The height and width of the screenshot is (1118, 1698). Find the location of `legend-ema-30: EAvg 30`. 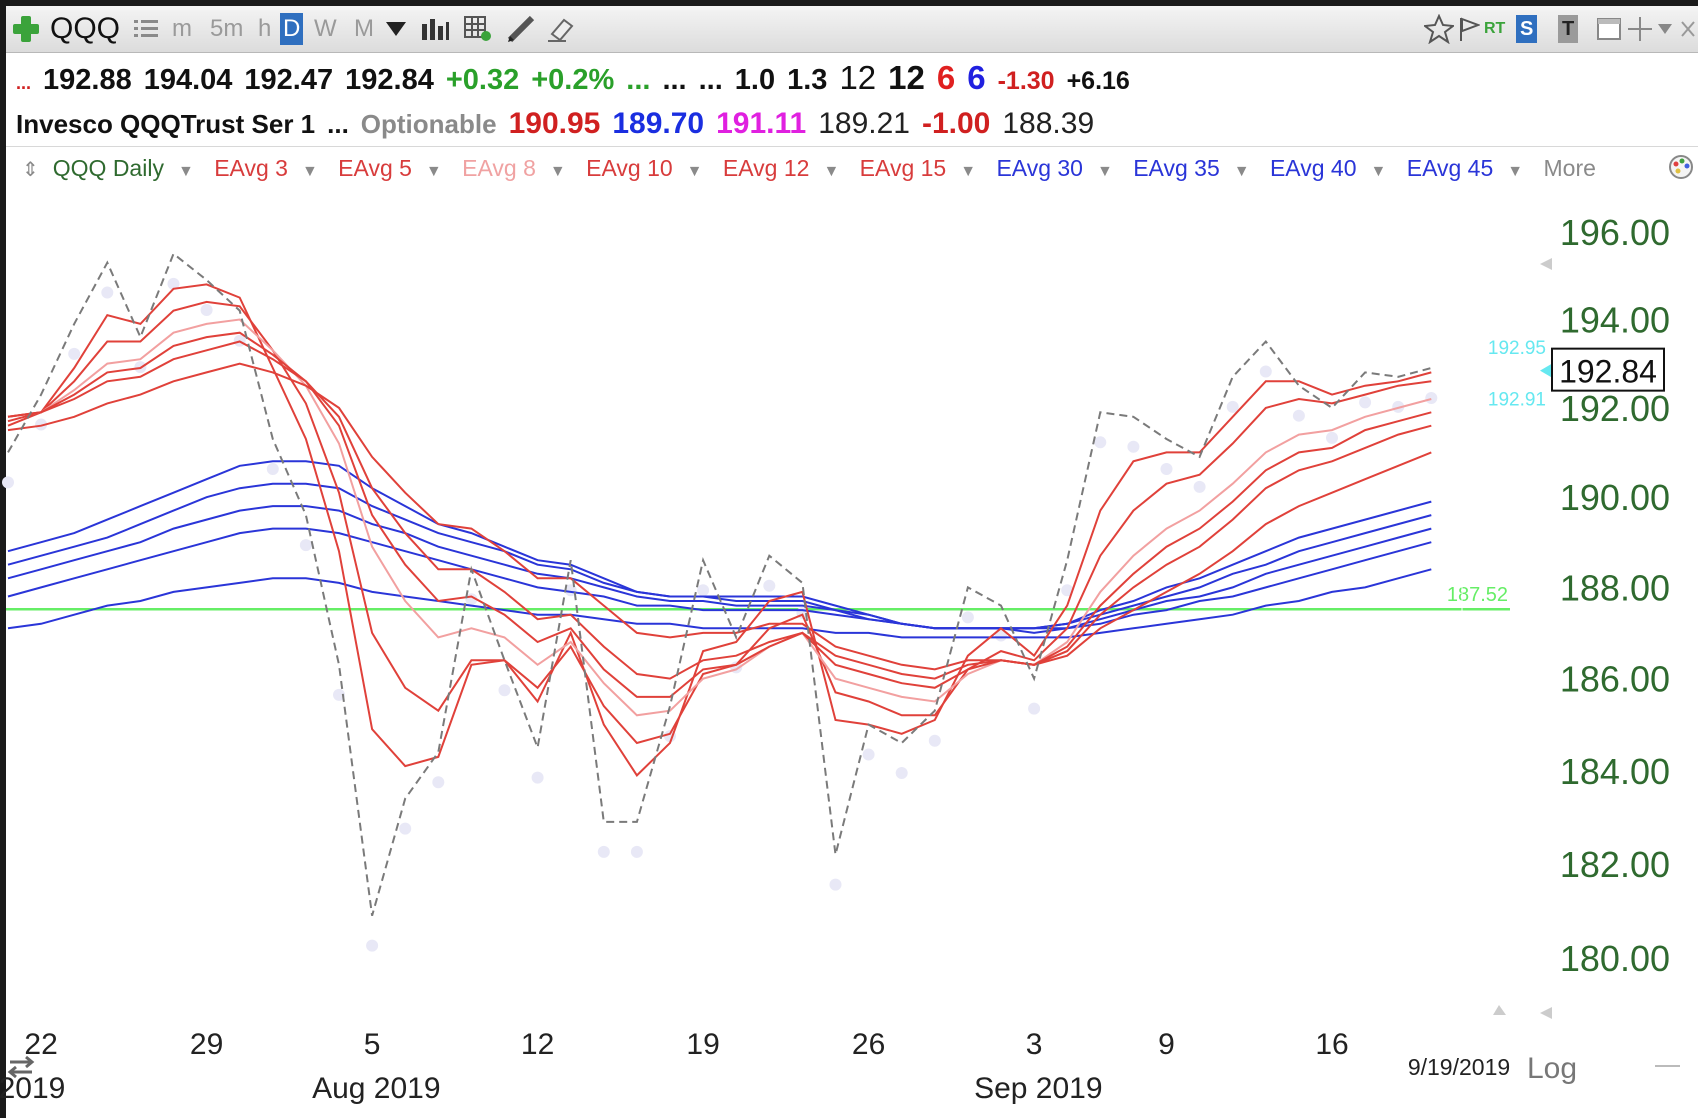

legend-ema-30: EAvg 30 is located at coordinates (1039, 168).